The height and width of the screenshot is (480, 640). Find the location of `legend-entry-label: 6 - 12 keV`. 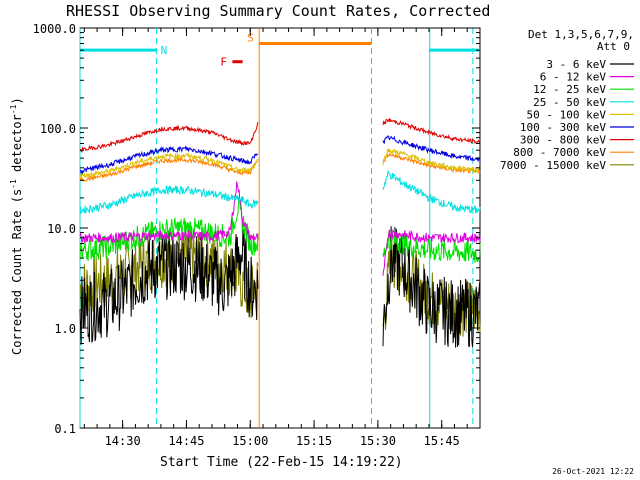

legend-entry-label: 6 - 12 keV is located at coordinates (573, 77).